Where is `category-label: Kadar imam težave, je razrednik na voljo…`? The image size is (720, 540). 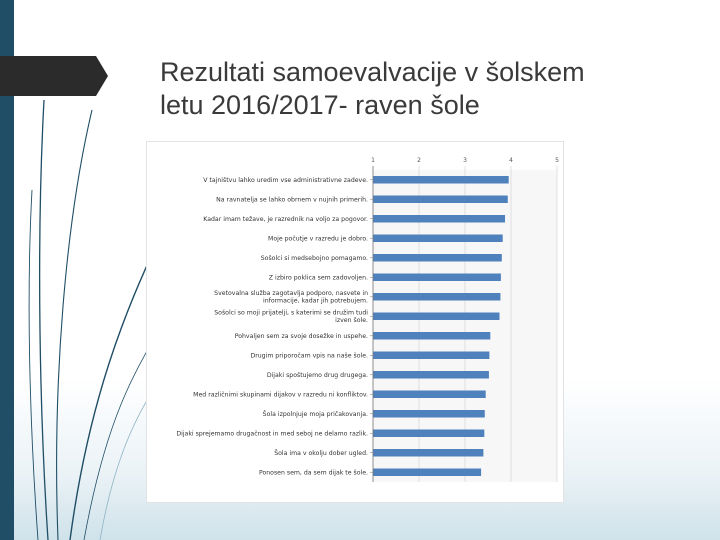 category-label: Kadar imam težave, je razrednik na voljo… is located at coordinates (285, 219).